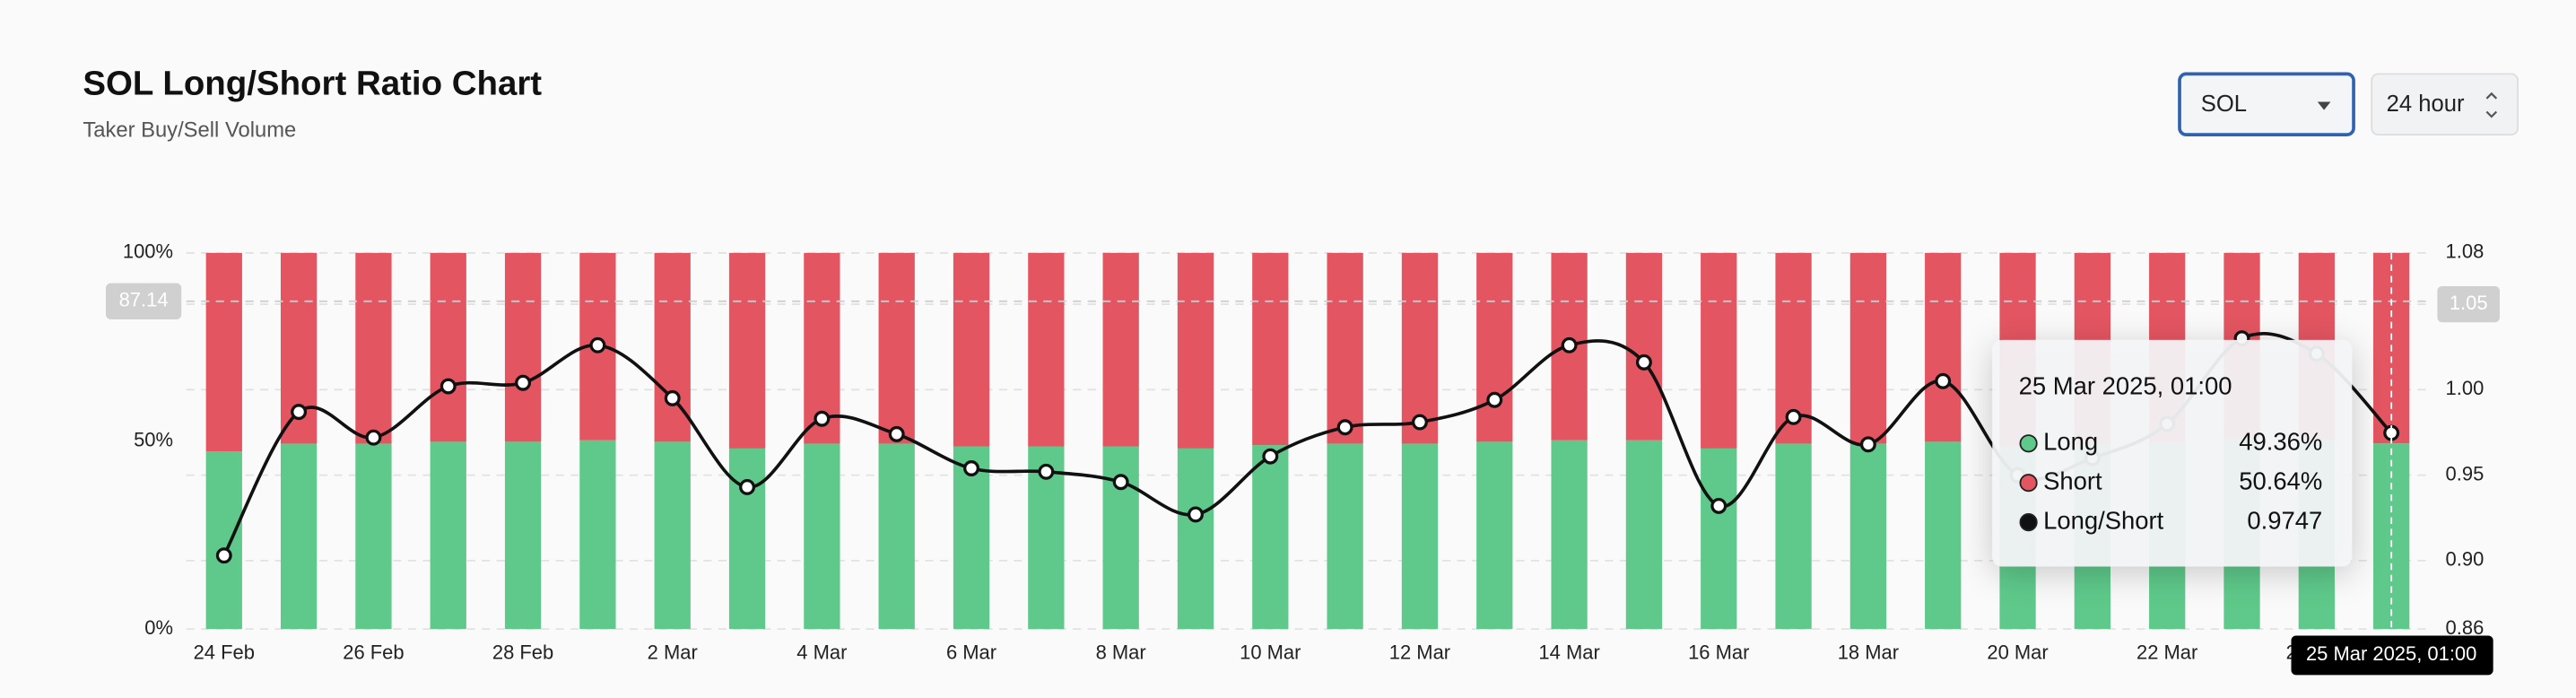 Image resolution: width=2576 pixels, height=698 pixels. I want to click on subtitle: Taker Buy/Sell Volume, so click(189, 130).